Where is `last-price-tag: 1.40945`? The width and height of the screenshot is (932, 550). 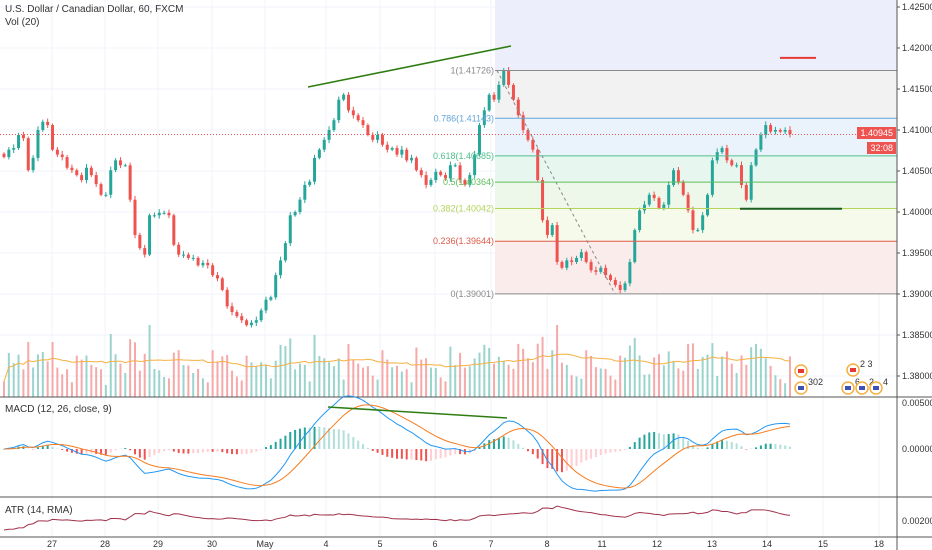
last-price-tag: 1.40945 is located at coordinates (876, 133).